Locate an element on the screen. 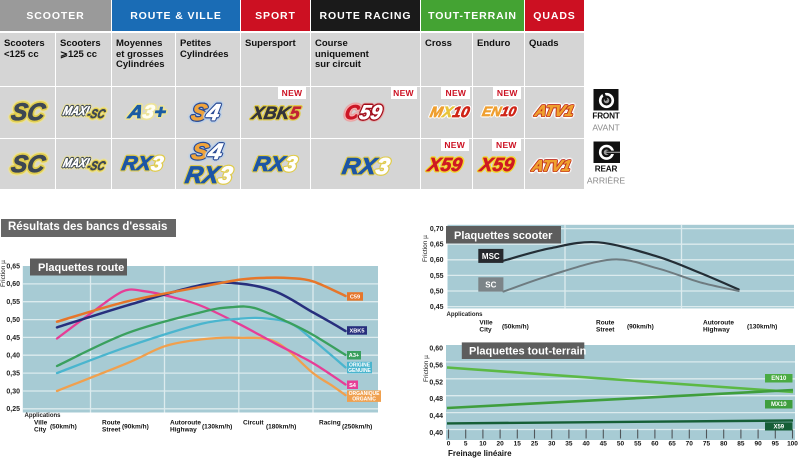 Image resolution: width=800 pixels, height=459 pixels. svg-text: REAR is located at coordinates (606, 169).